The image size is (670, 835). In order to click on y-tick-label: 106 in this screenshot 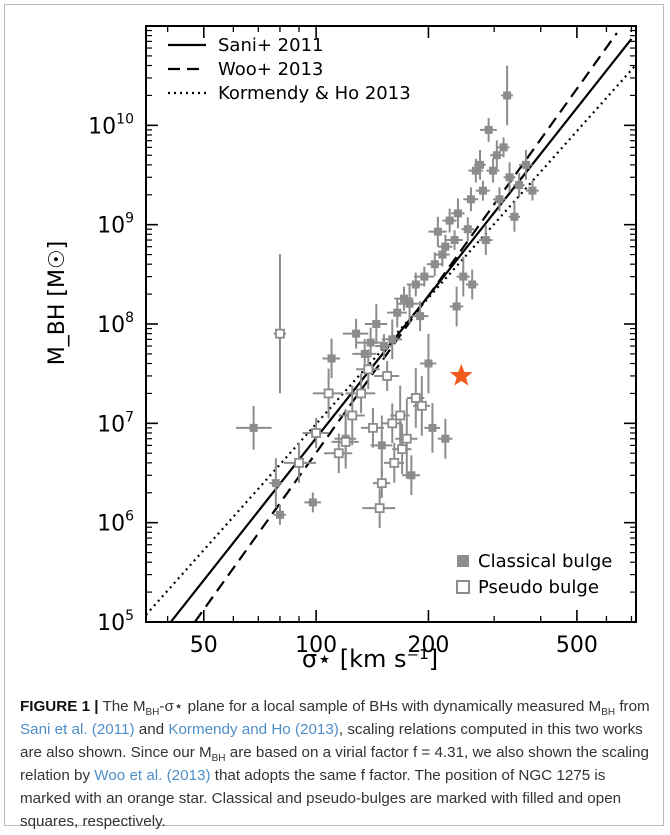, I will do `click(115, 523)`.